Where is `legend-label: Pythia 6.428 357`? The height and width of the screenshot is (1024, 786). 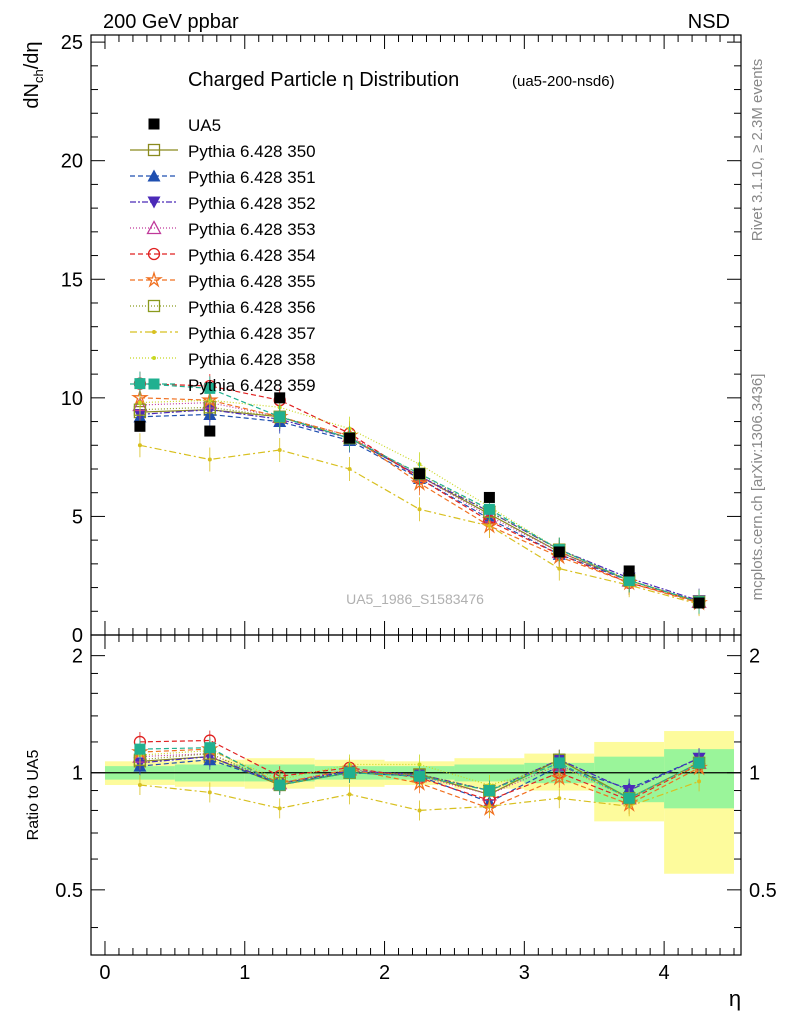 legend-label: Pythia 6.428 357 is located at coordinates (252, 333).